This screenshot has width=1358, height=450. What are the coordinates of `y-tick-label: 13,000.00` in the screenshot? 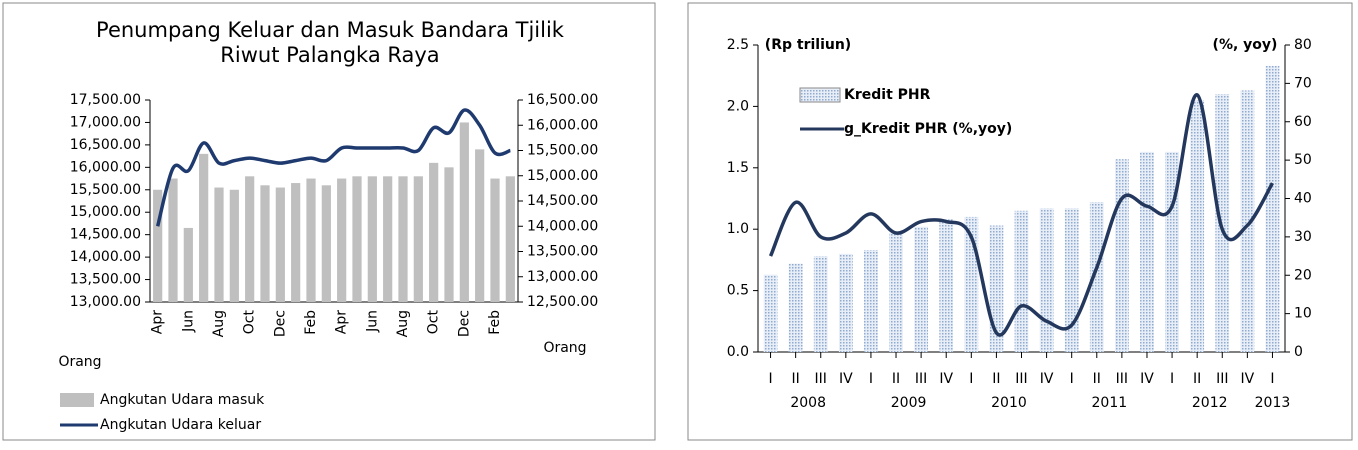 It's located at (105, 302).